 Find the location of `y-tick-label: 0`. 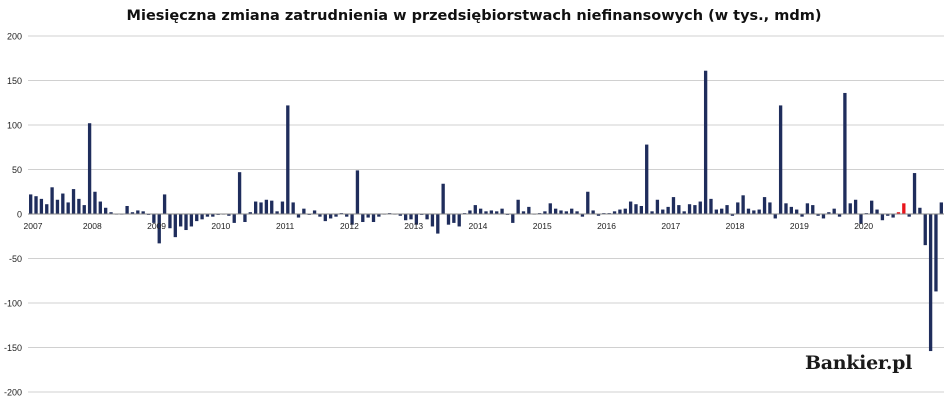

y-tick-label: 0 is located at coordinates (19, 215).